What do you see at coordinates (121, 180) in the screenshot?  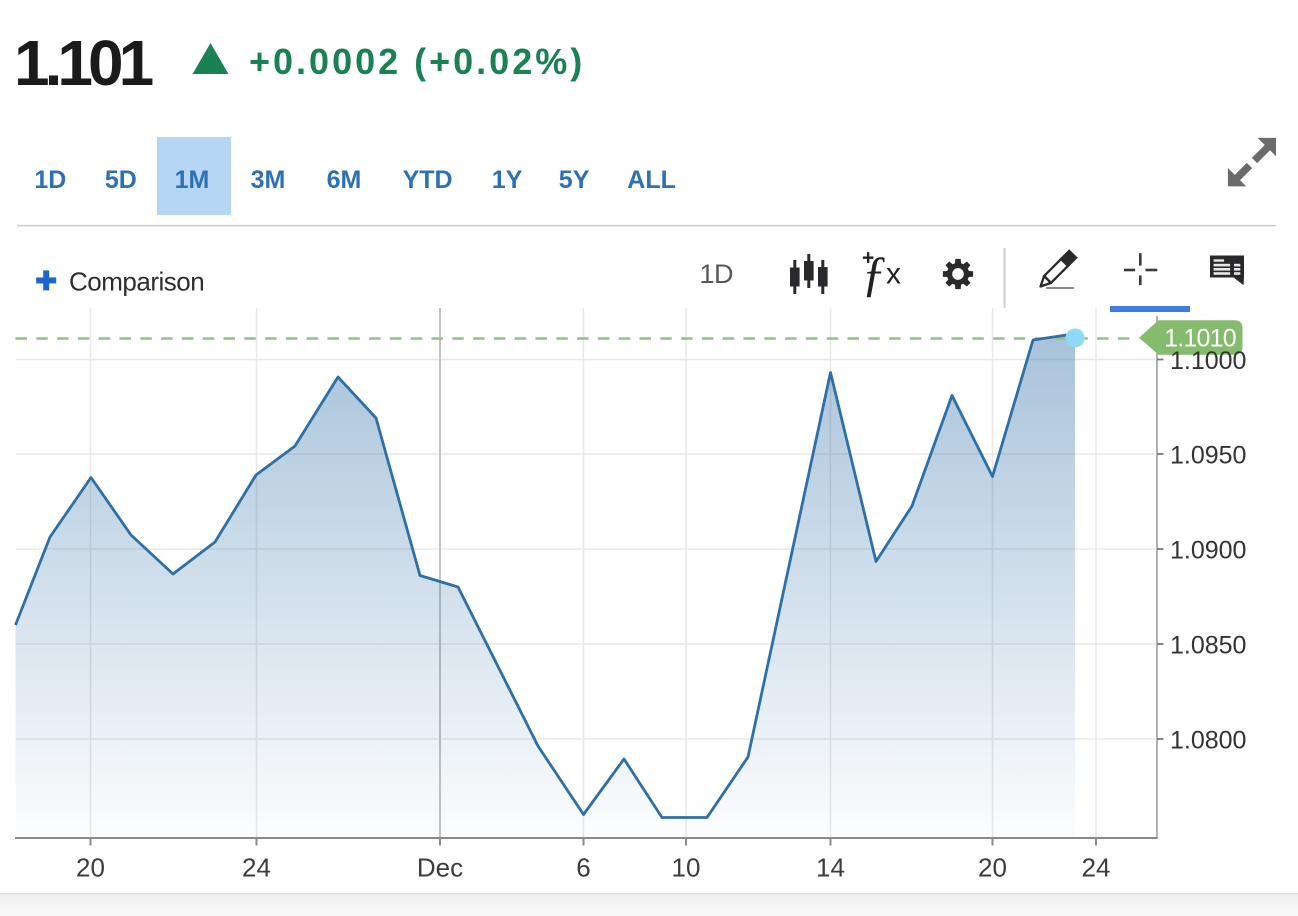 I see `svg-text: 5D` at bounding box center [121, 180].